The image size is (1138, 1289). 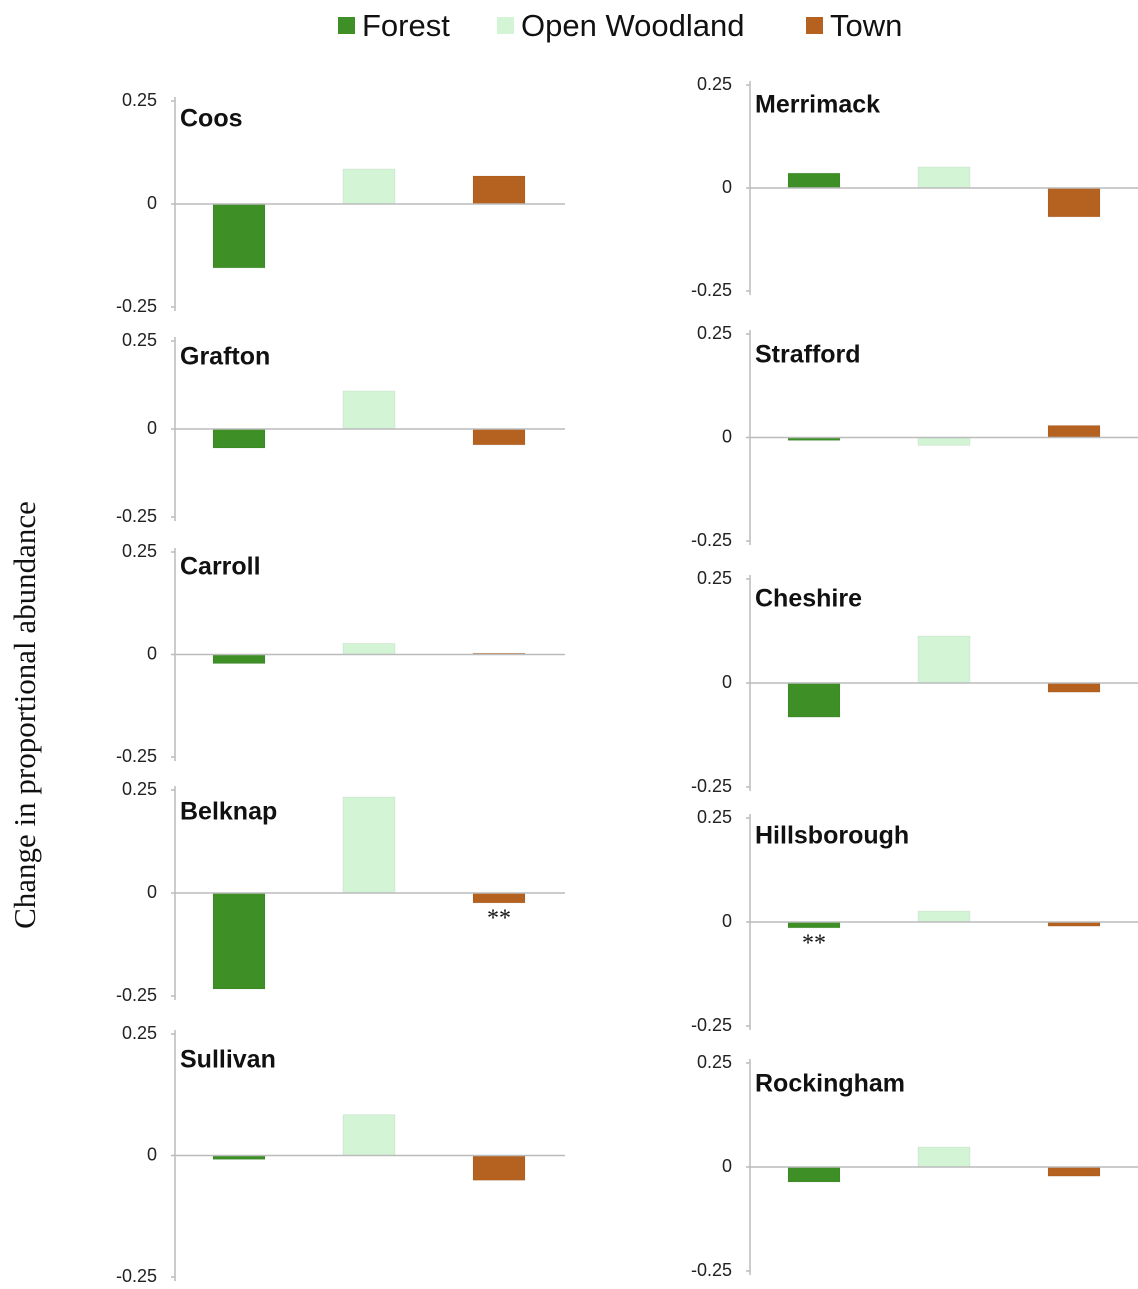 I want to click on panel-title: Merrimack, so click(x=817, y=105).